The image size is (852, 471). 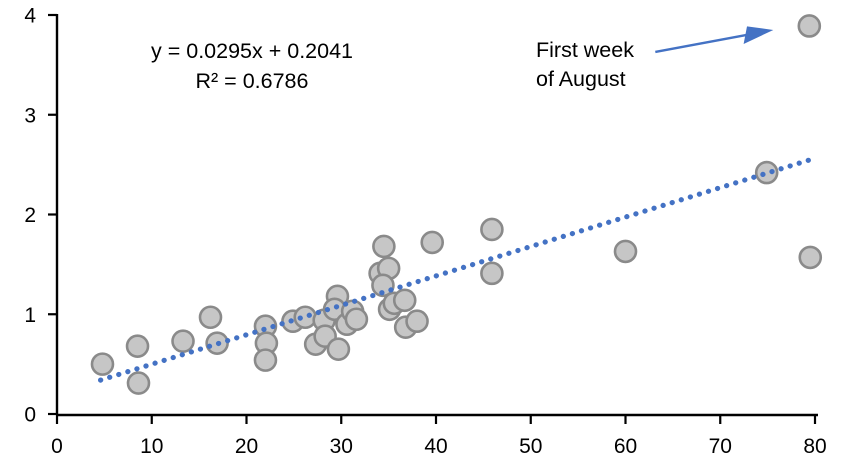 I want to click on y-tick-label: 2, so click(x=30, y=215).